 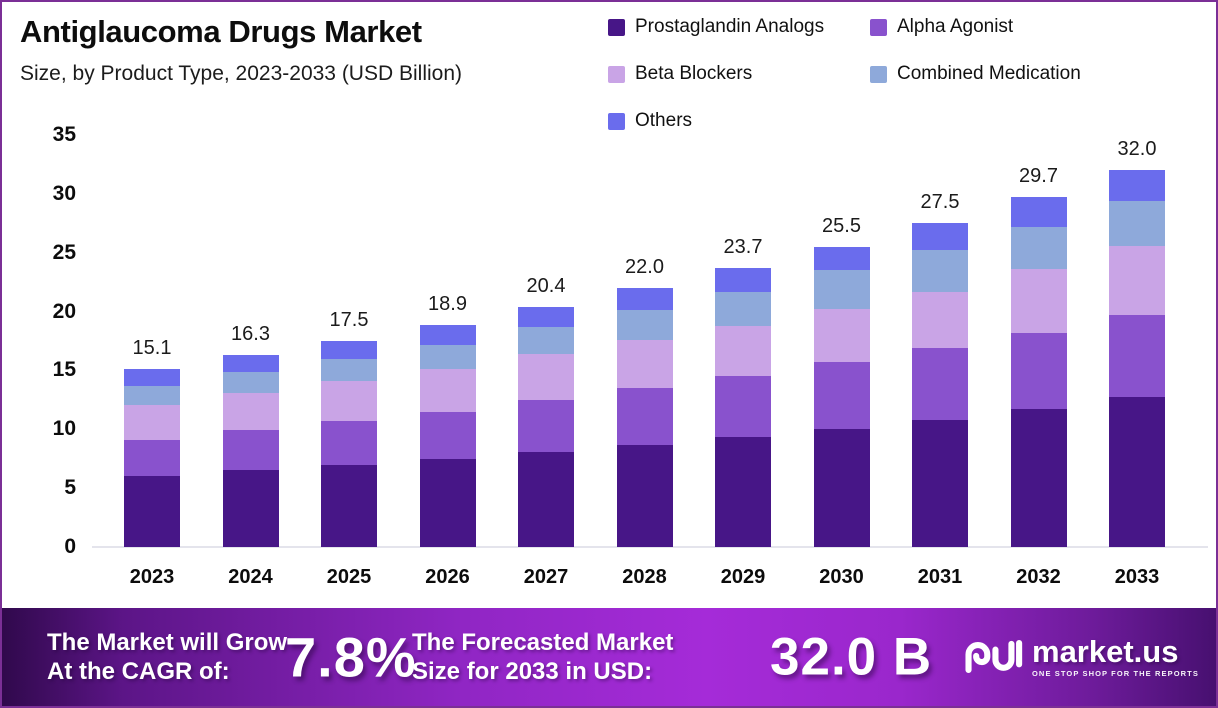 What do you see at coordinates (250, 411) in the screenshot?
I see `segment-beta-blockers-2024` at bounding box center [250, 411].